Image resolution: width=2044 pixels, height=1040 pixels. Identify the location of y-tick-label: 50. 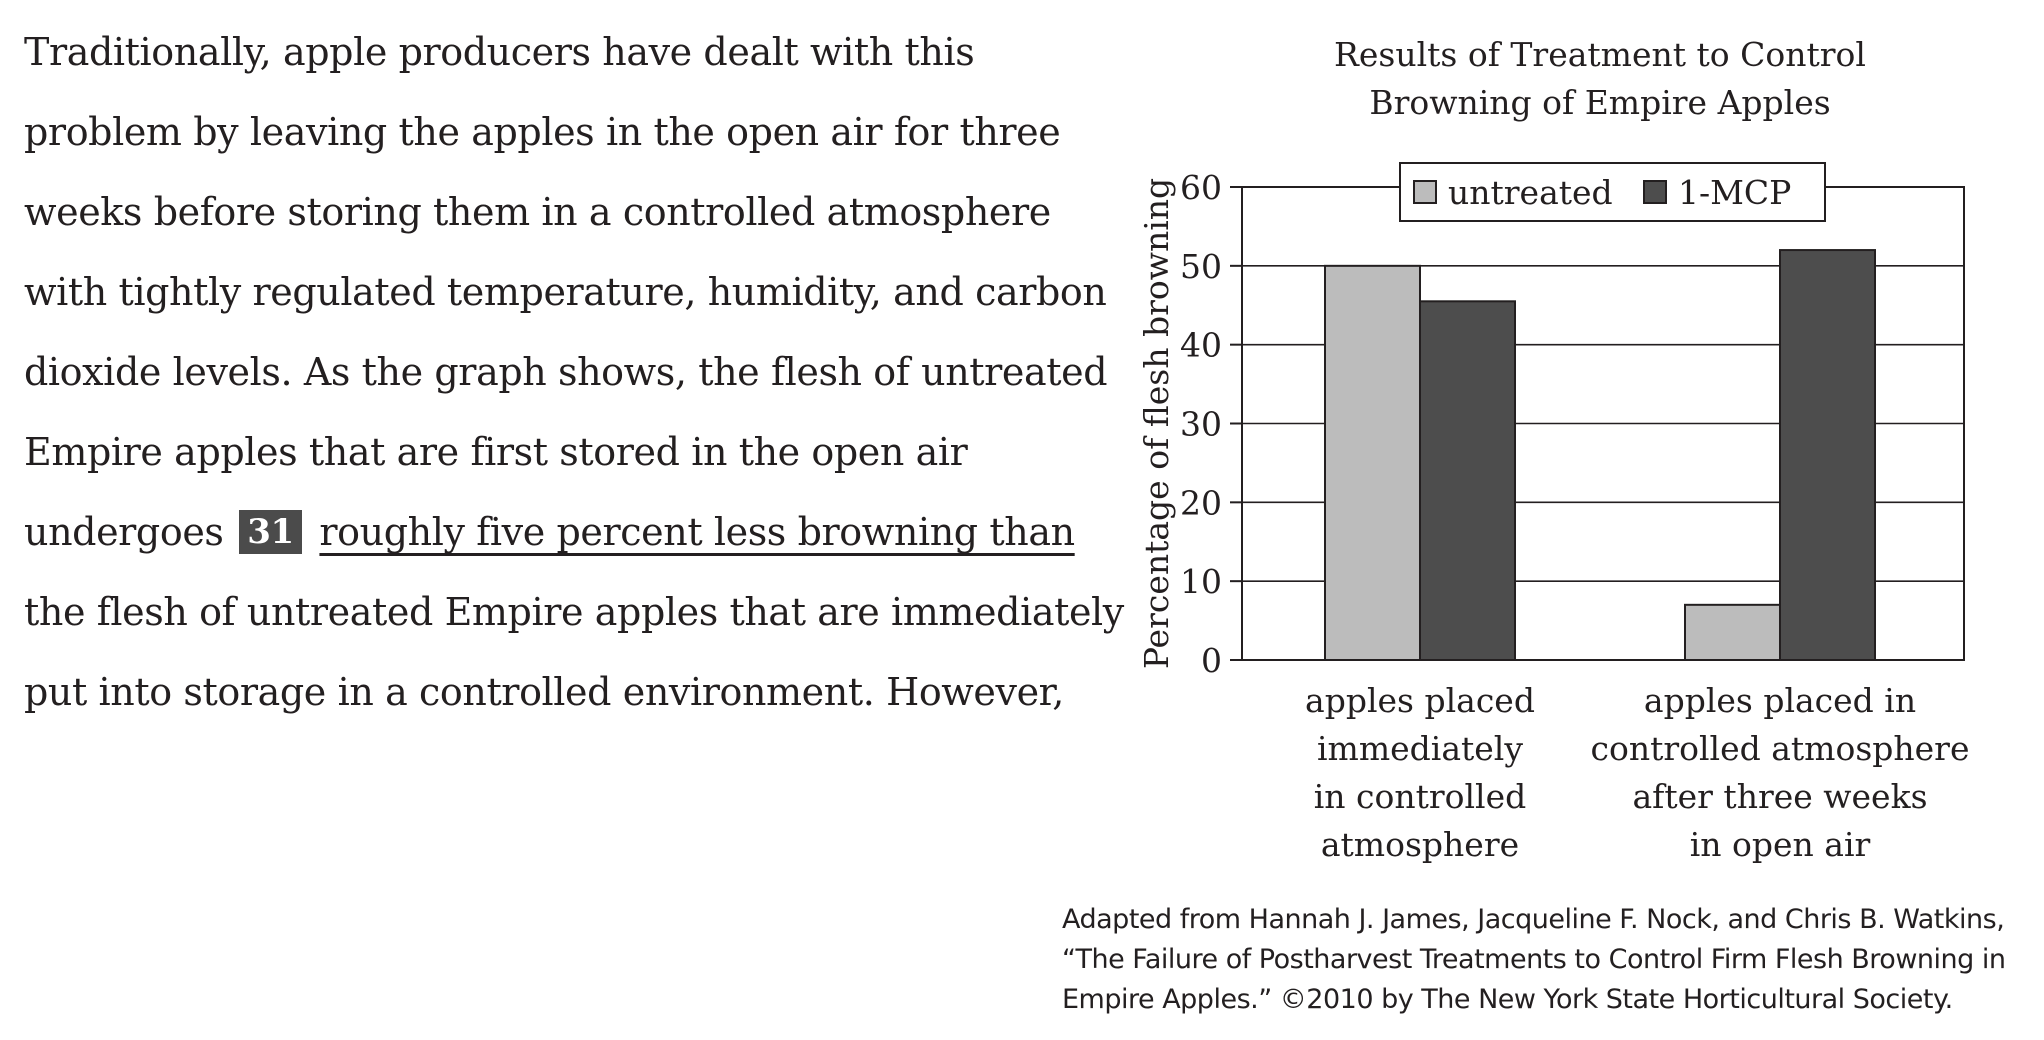
(1201, 266).